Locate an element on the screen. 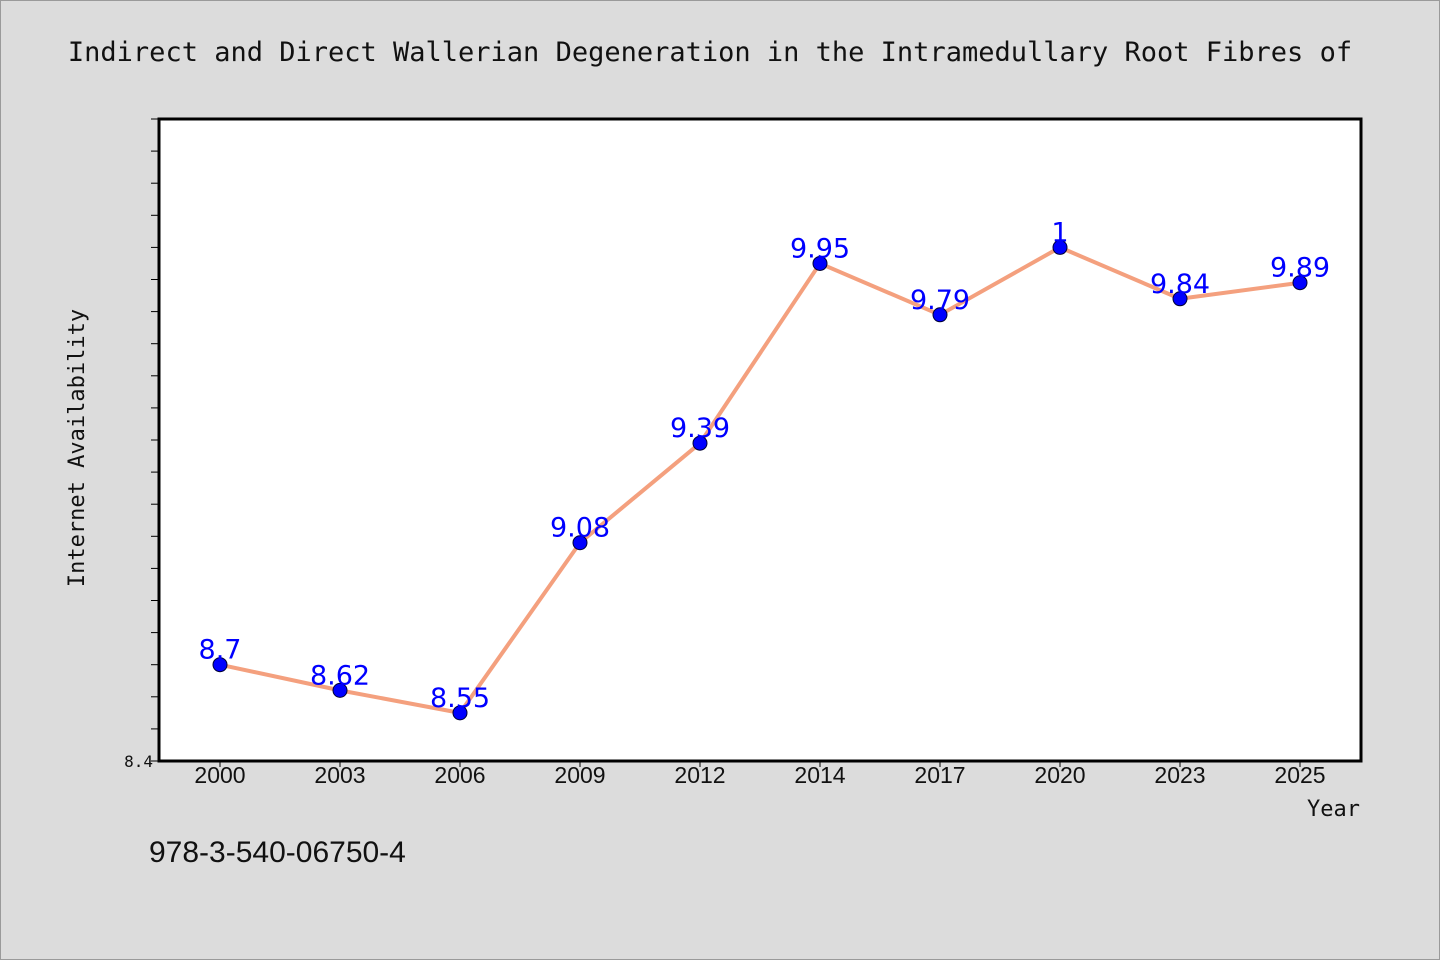  x-tick-label: 2003 is located at coordinates (339, 775).